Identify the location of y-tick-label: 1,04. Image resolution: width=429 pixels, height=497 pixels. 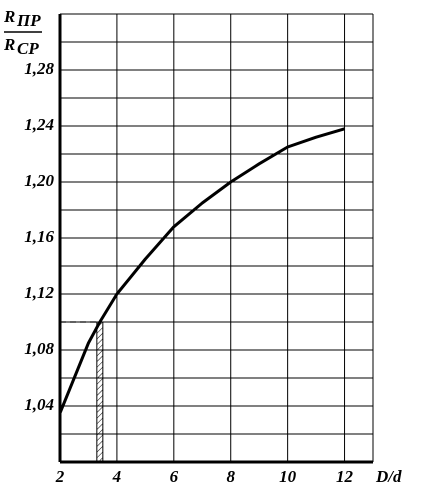
(39, 404).